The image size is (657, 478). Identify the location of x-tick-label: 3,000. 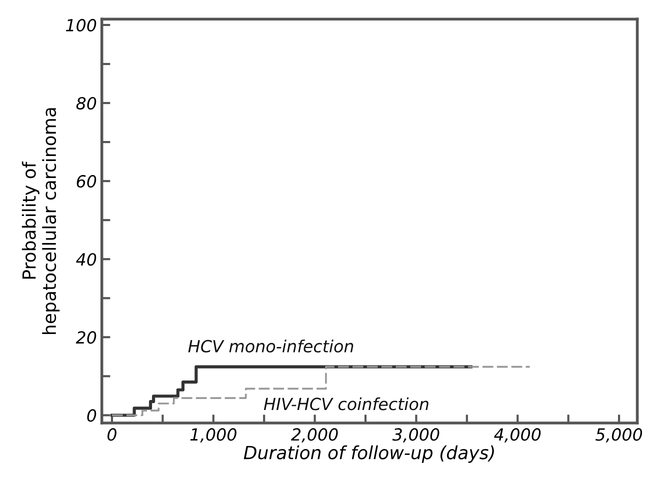
(416, 435).